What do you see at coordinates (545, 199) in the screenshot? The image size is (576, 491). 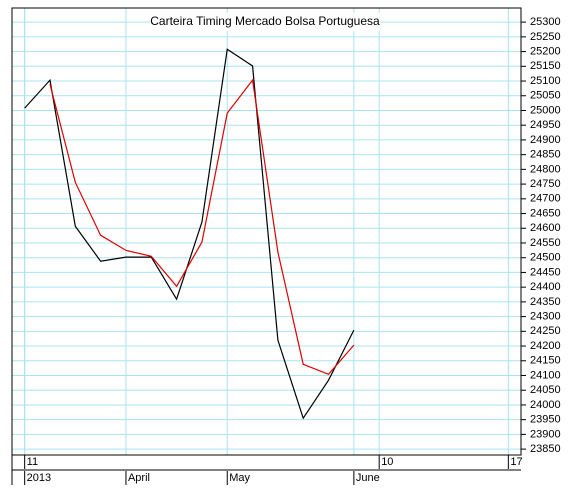 I see `y-tick-label: 24700` at bounding box center [545, 199].